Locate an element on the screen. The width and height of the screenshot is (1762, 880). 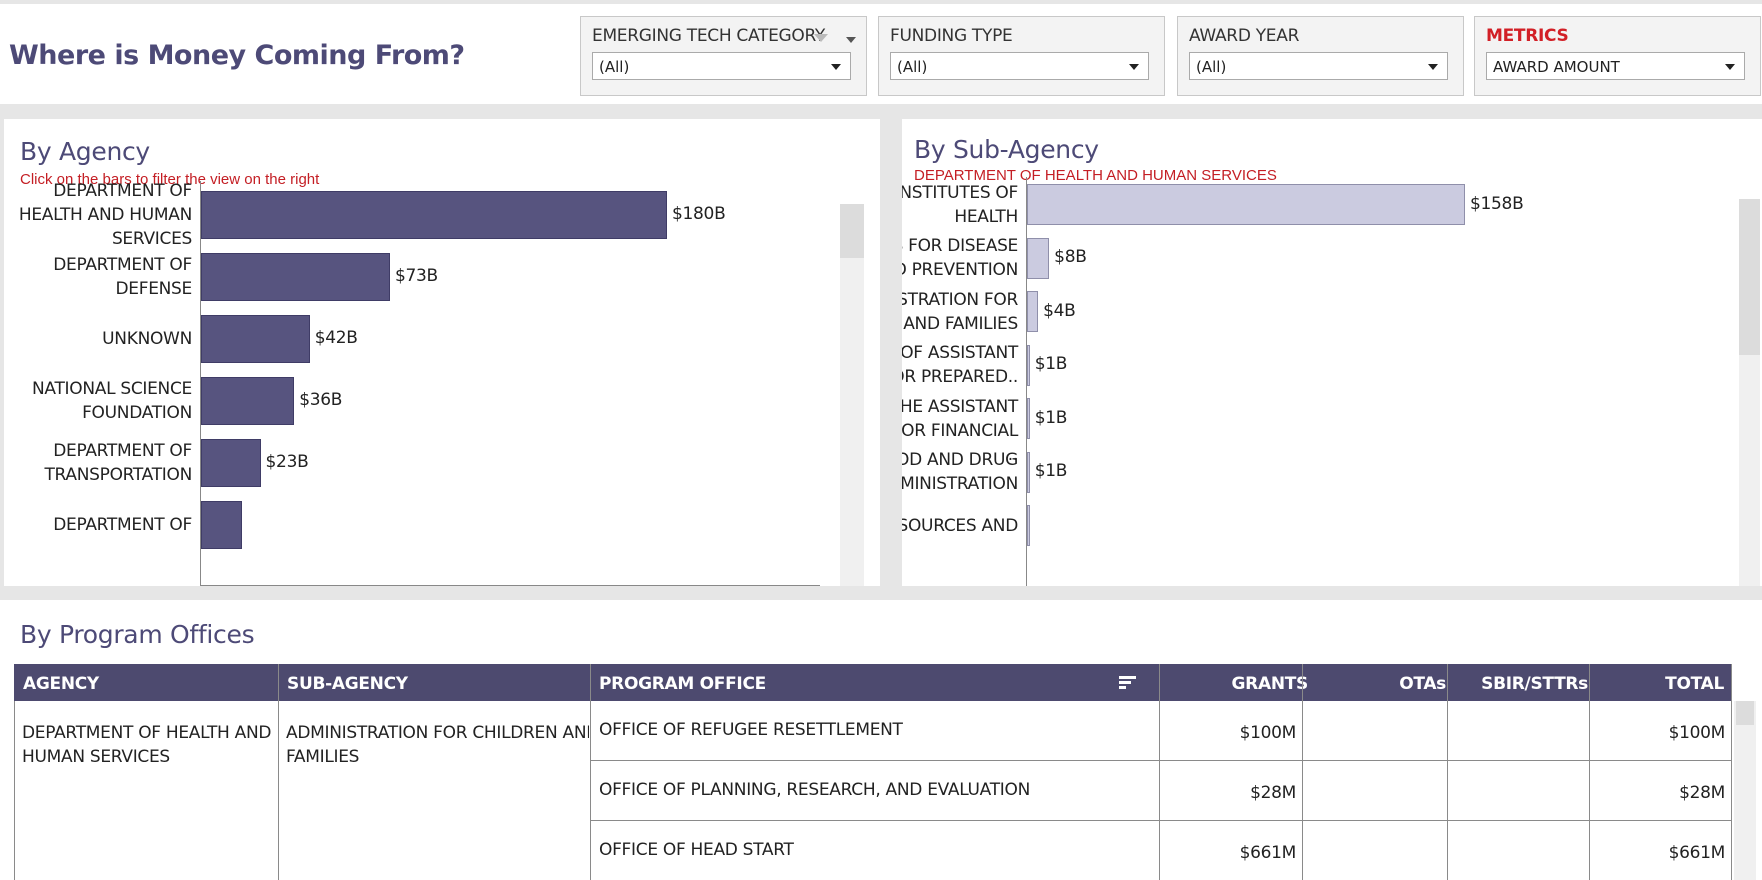
filter-label: FUNDING TYPE is located at coordinates (951, 36).